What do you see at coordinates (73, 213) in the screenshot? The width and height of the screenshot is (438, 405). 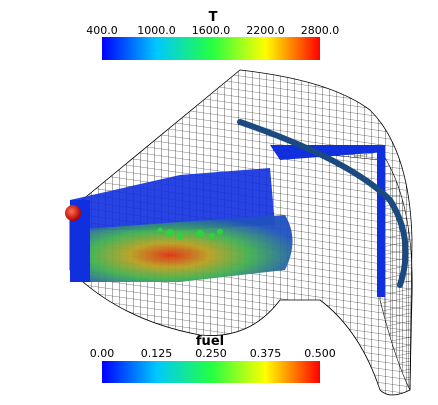 I see `injector` at bounding box center [73, 213].